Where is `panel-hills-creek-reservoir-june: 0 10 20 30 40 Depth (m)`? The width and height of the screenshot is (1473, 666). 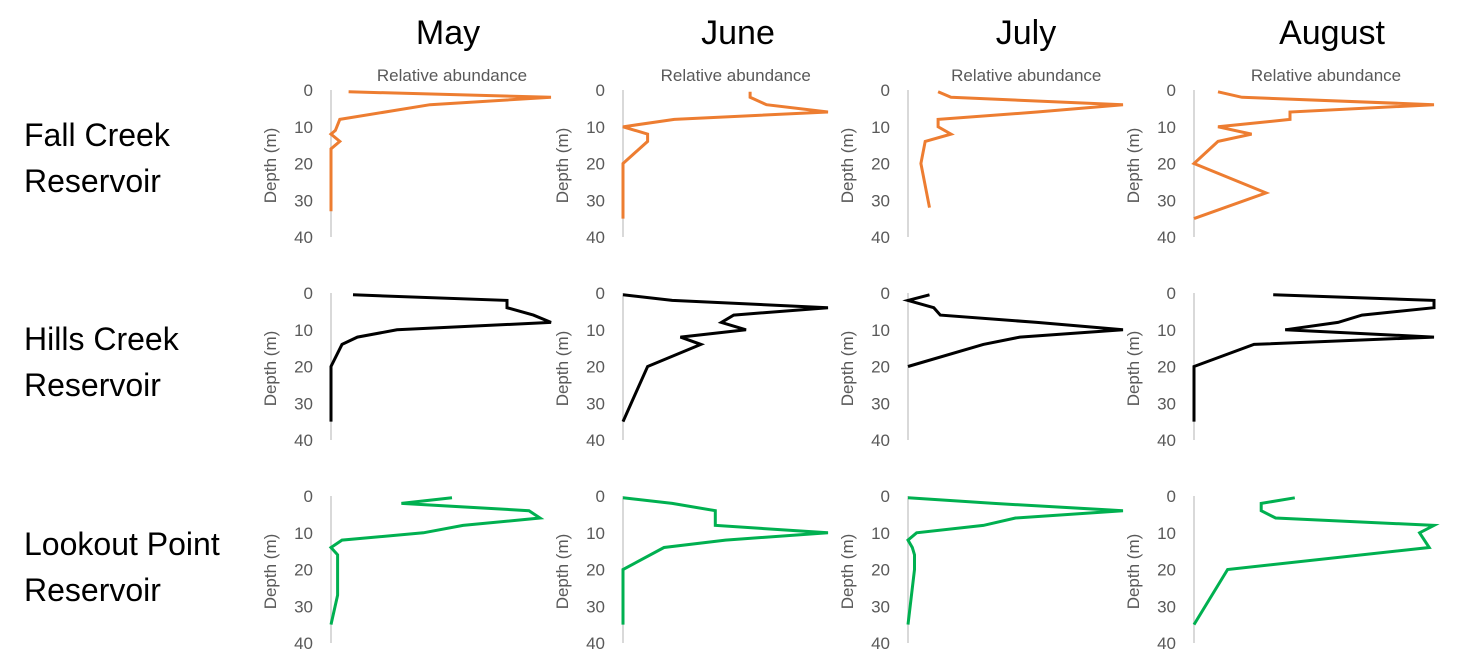 panel-hills-creek-reservoir-june: 0 10 20 30 40 Depth (m) is located at coordinates (691, 367).